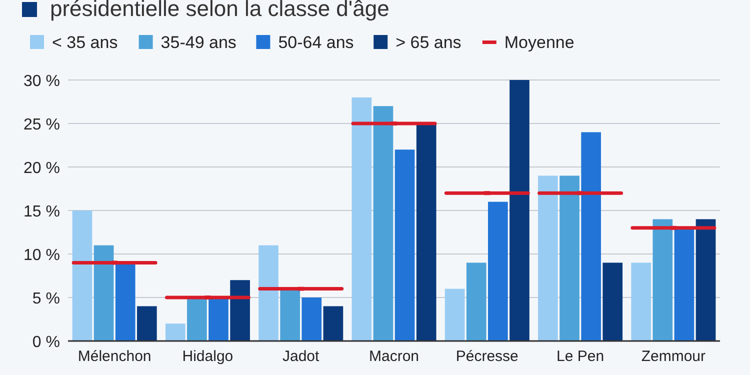 The image size is (750, 375). Describe the element at coordinates (42, 81) in the screenshot. I see `y-tick-label: 30 %` at that location.